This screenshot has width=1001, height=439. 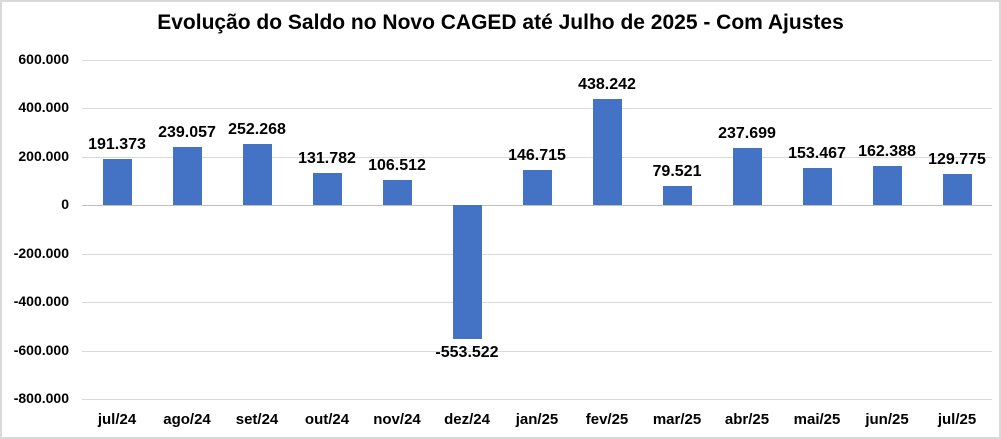 What do you see at coordinates (43, 155) in the screenshot?
I see `y-axis-tick-label: 200.000` at bounding box center [43, 155].